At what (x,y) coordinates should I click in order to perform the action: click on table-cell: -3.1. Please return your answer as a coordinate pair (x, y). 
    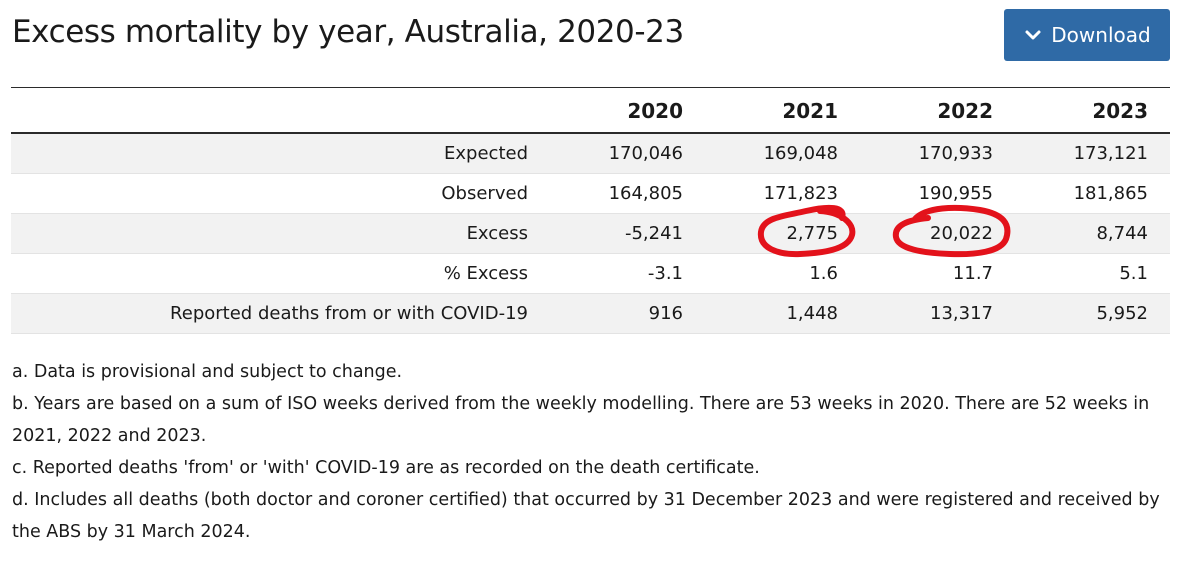
    Looking at the image, I should click on (627, 273).